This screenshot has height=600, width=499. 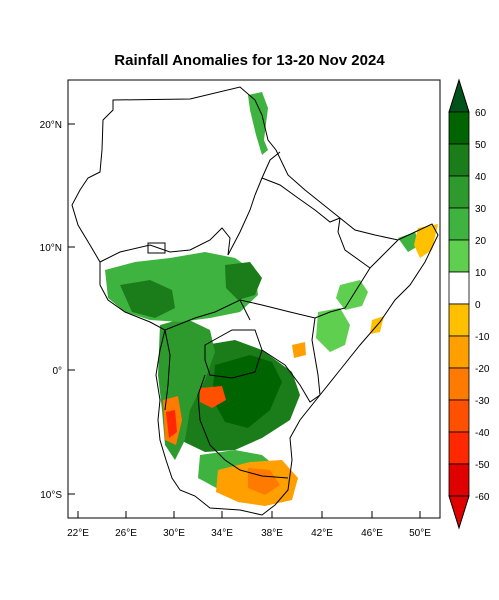 I want to click on lon-axis, so click(x=249, y=514).